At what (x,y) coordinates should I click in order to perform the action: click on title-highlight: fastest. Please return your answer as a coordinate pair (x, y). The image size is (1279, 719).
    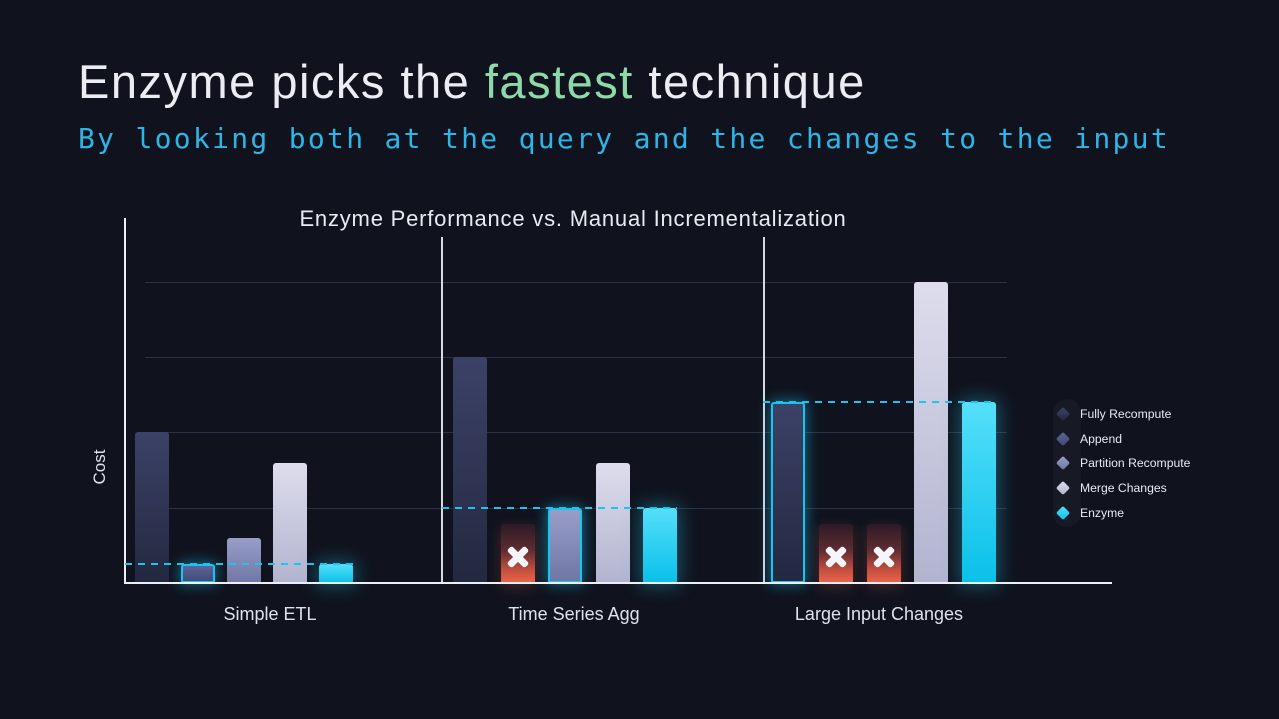
    Looking at the image, I should click on (559, 81).